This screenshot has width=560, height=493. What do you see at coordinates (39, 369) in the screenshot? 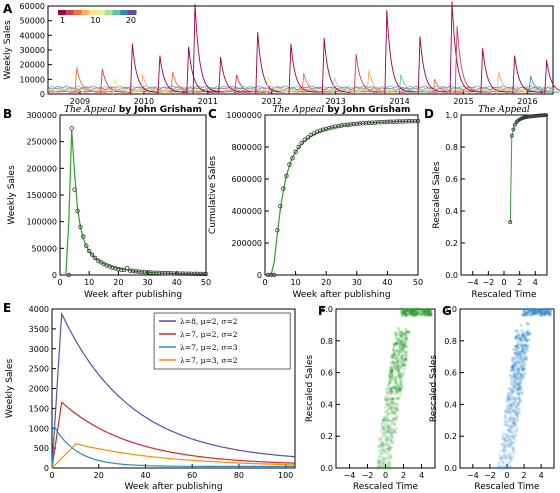
I see `y-tick-label: 2500` at bounding box center [39, 369].